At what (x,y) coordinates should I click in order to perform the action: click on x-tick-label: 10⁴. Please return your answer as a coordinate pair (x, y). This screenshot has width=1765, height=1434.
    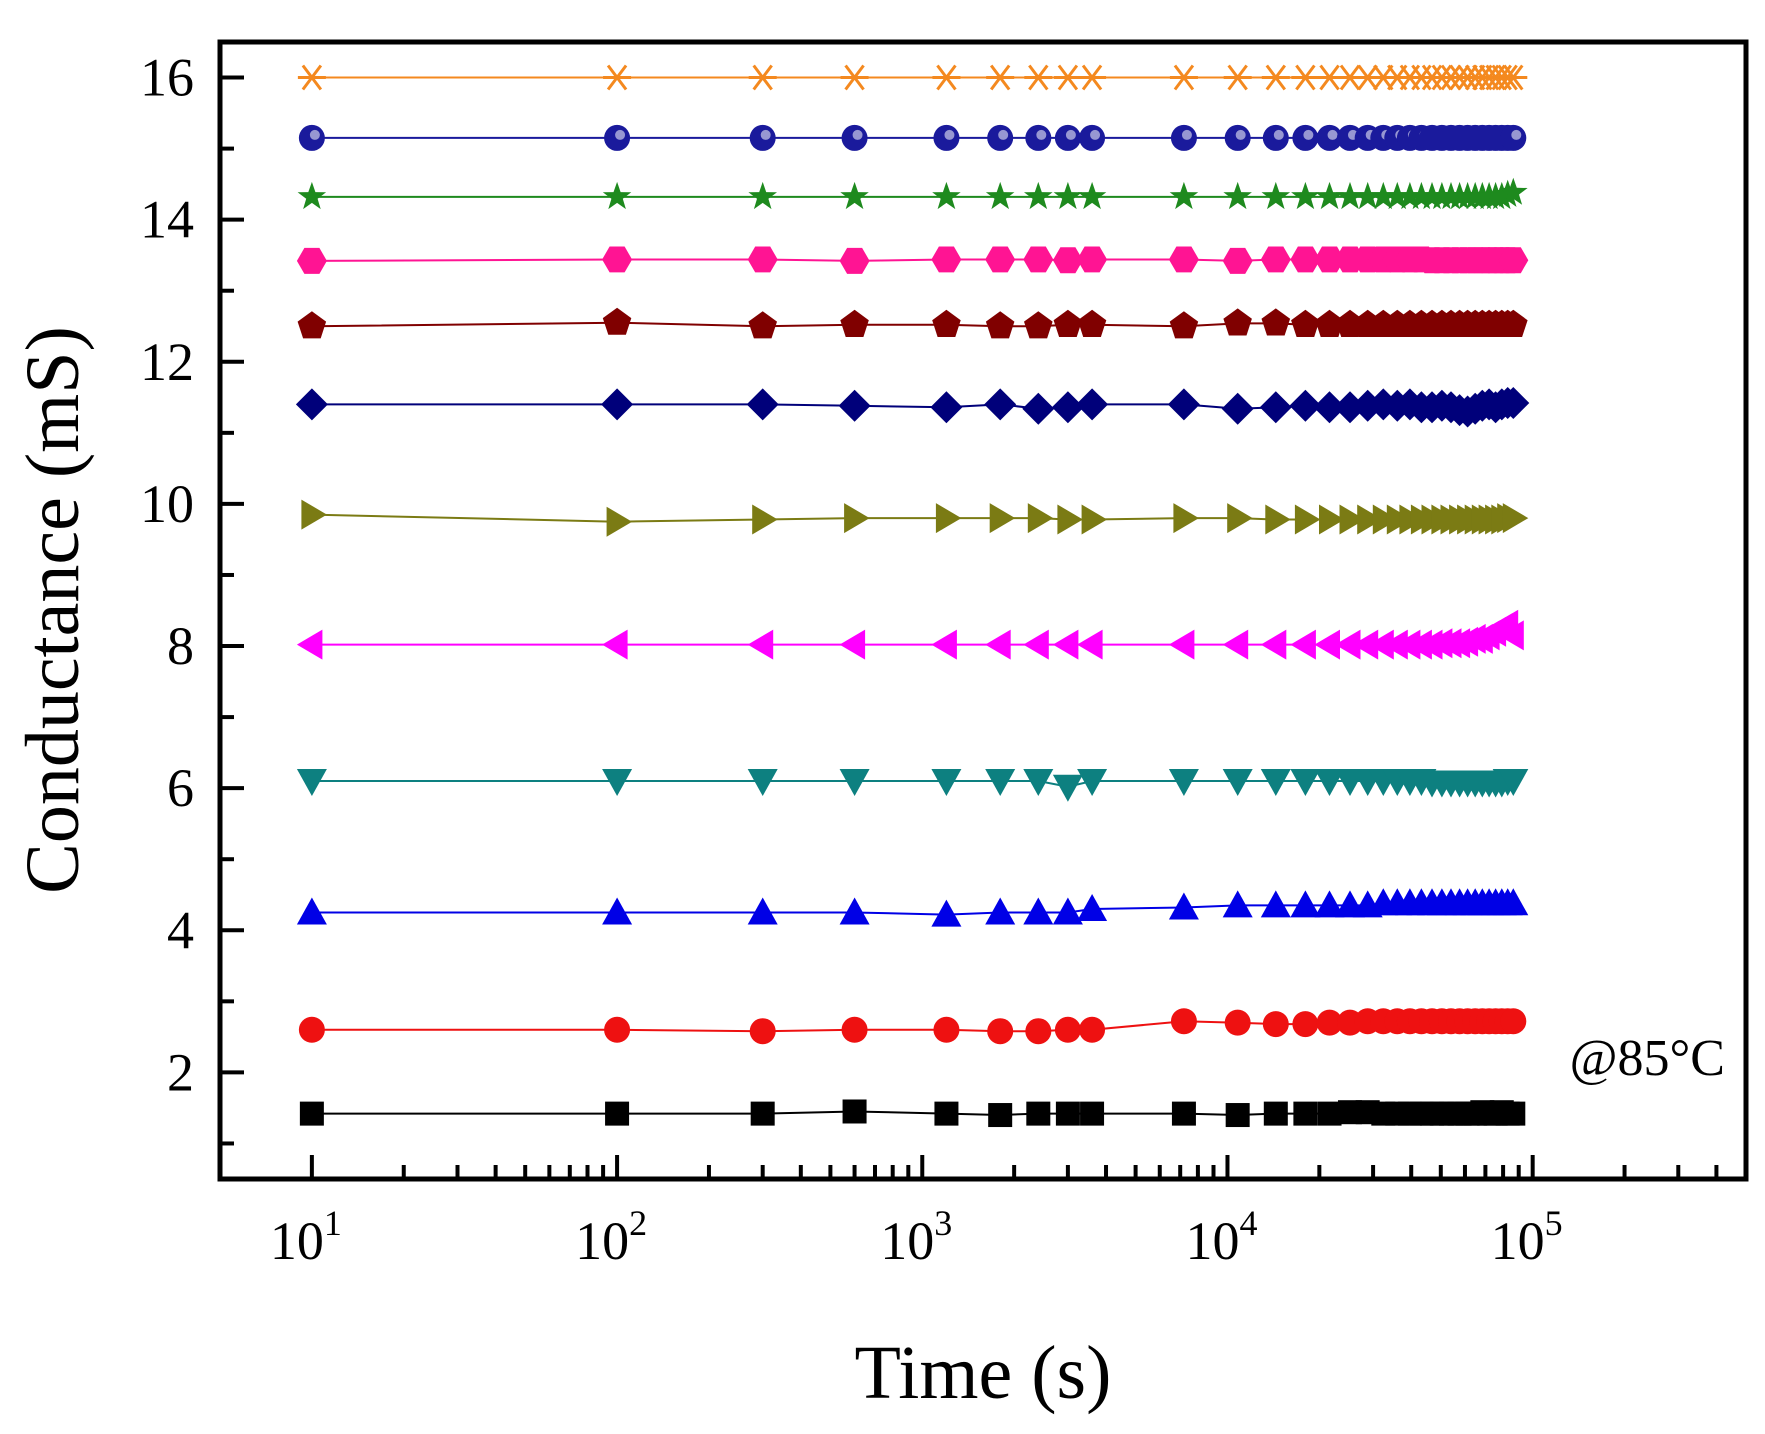
    Looking at the image, I should click on (1221, 1237).